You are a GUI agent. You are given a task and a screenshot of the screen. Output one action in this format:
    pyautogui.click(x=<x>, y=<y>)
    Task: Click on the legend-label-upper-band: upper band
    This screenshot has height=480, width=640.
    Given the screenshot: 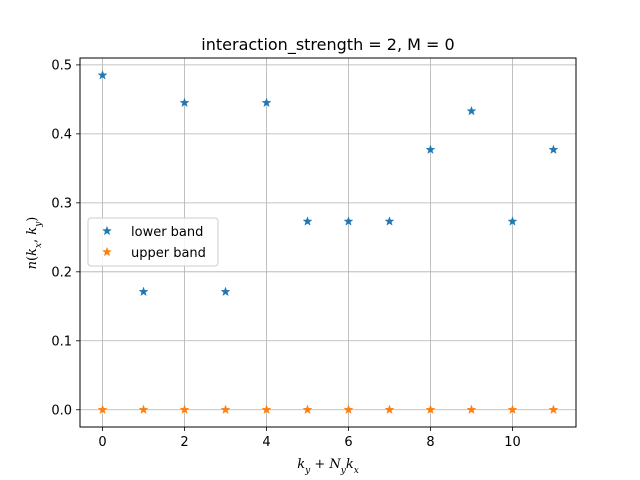 What is the action you would take?
    pyautogui.click(x=168, y=253)
    